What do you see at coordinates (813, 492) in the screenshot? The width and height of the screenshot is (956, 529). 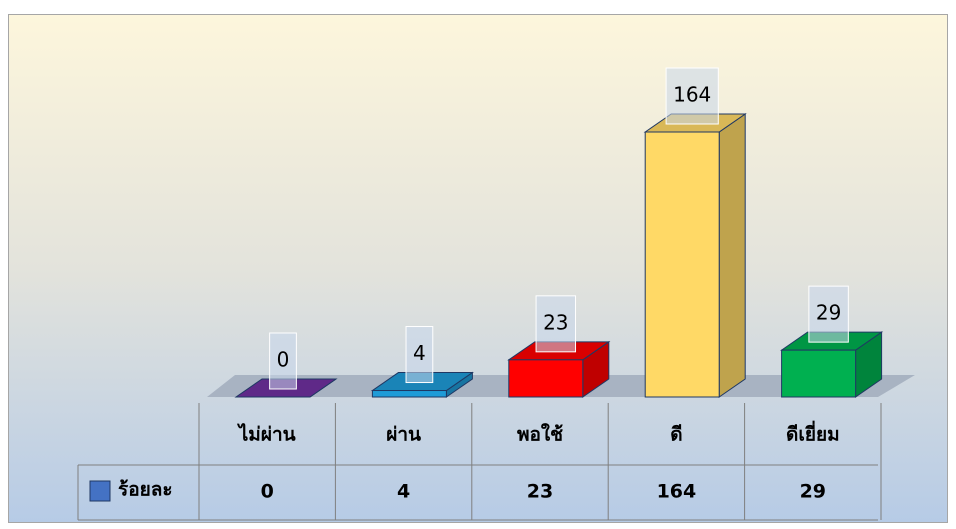 I see `table-value: 29` at bounding box center [813, 492].